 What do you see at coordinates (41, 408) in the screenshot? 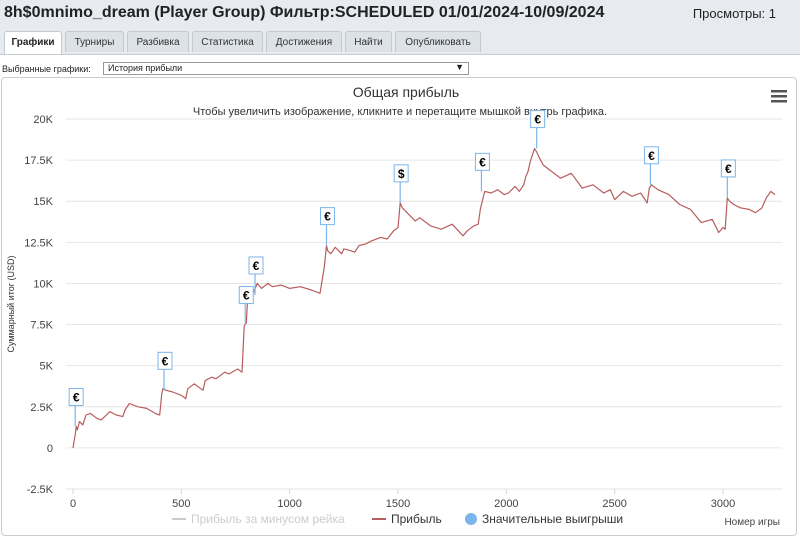
I see `y-tick-label: 2.5K` at bounding box center [41, 408].